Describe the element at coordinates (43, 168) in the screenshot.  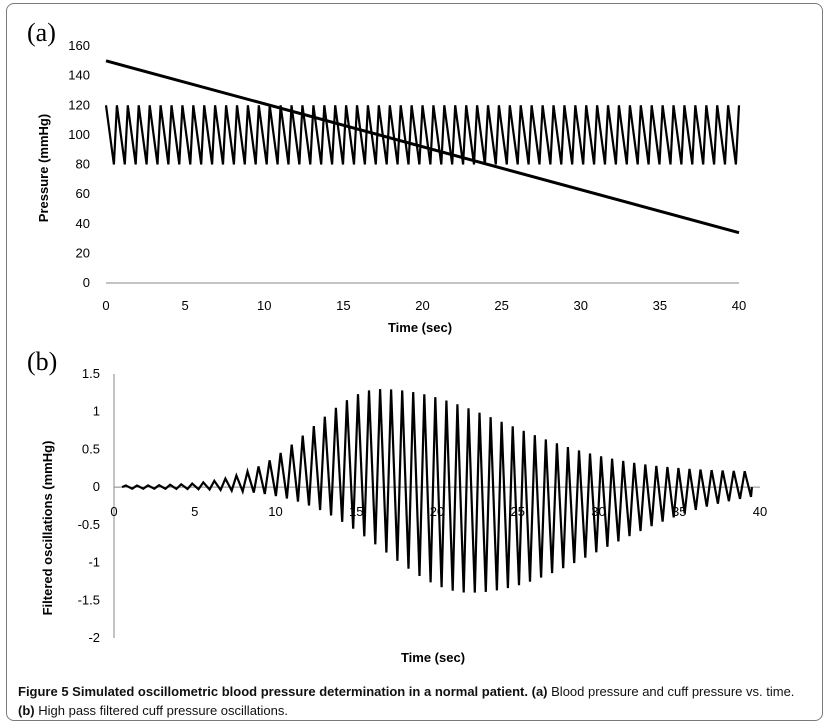
I see `chart-a-y-axis-title: Pressure (mmHg)` at that location.